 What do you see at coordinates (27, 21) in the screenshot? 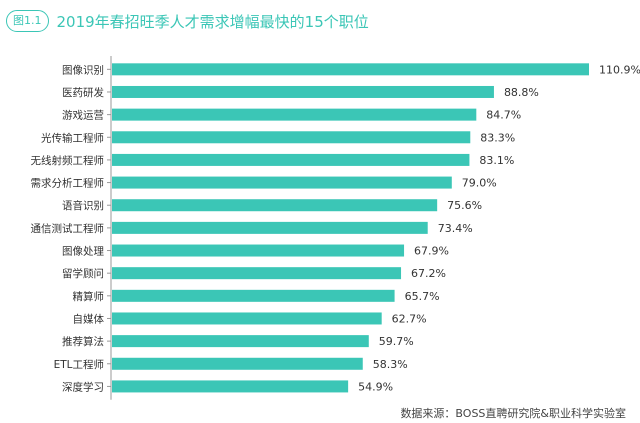
I see `figure-tag: 图1.1` at bounding box center [27, 21].